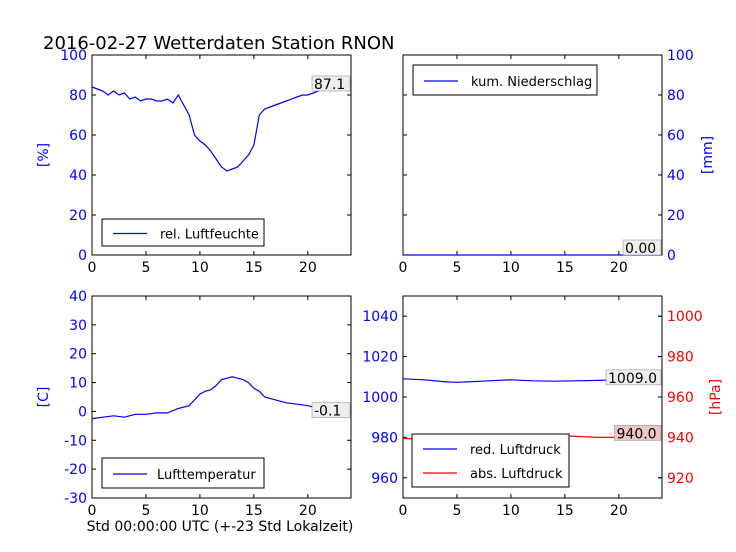 Image resolution: width=736 pixels, height=552 pixels. What do you see at coordinates (671, 256) in the screenshot?
I see `precipitation-ytick-label: 0` at bounding box center [671, 256].